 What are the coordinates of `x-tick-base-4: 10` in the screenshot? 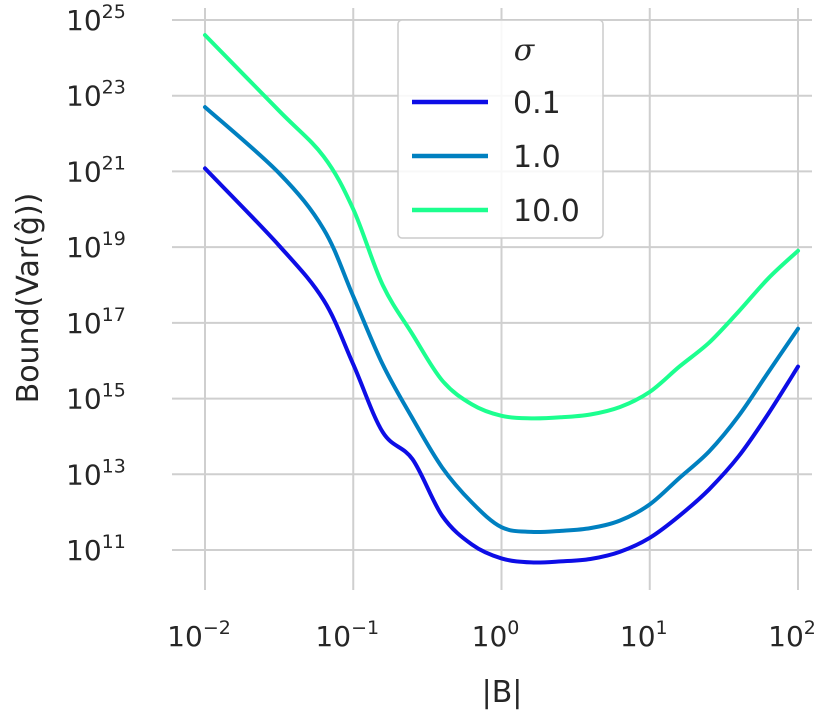 It's located at (786, 636).